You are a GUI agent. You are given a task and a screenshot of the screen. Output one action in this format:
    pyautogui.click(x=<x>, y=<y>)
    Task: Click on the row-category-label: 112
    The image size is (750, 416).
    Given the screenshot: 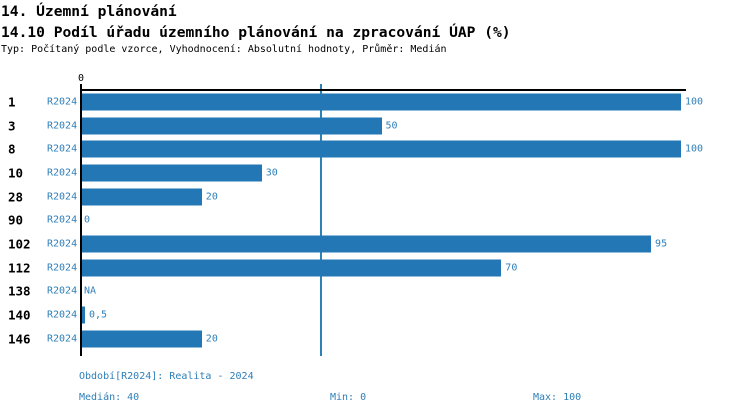 What is the action you would take?
    pyautogui.click(x=19, y=268)
    